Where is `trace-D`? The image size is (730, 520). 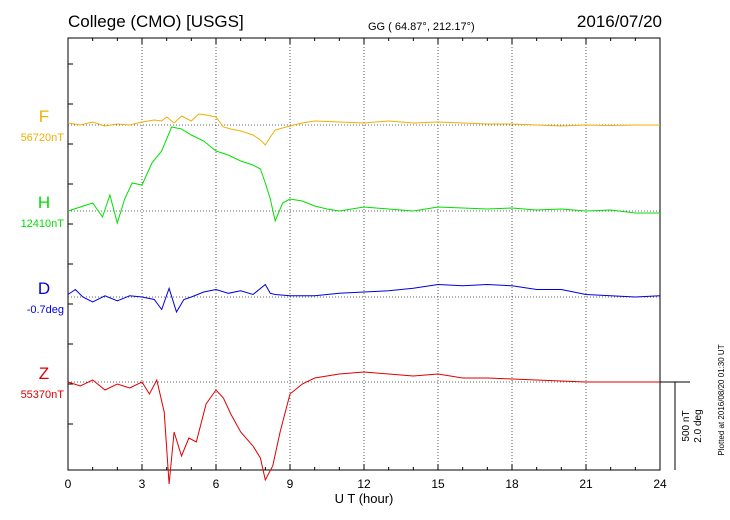
trace-D is located at coordinates (364, 298).